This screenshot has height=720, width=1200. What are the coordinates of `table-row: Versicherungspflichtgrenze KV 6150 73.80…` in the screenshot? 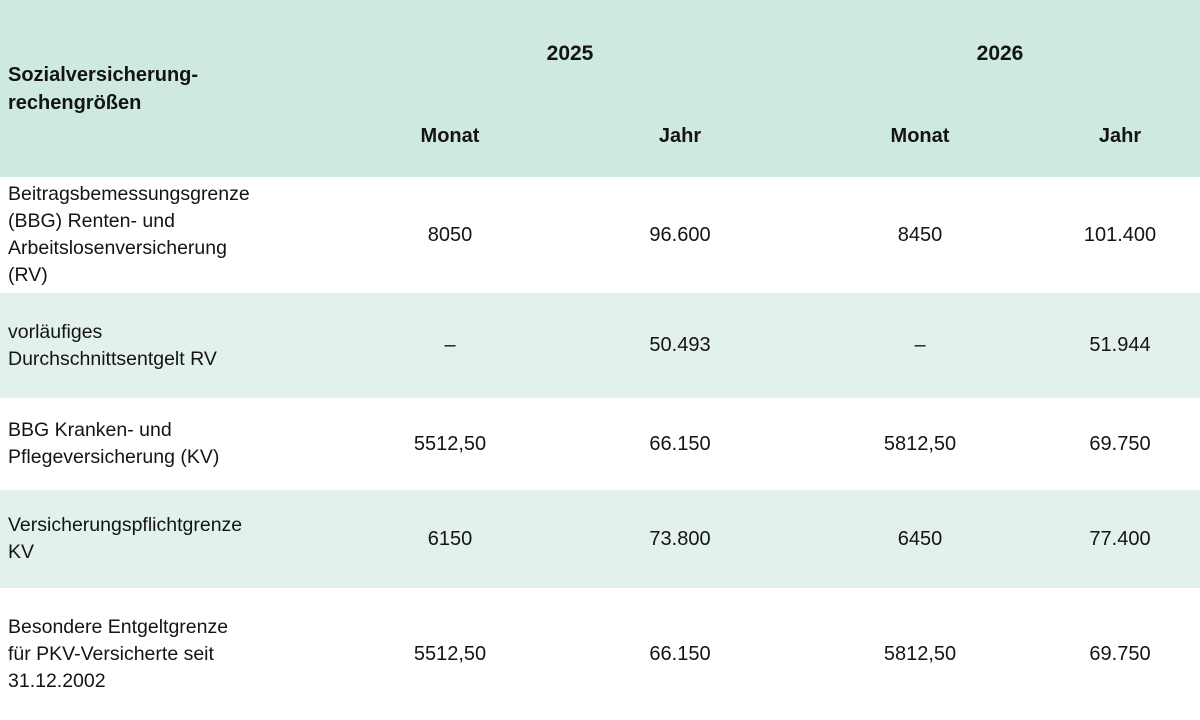 It's located at (600, 539).